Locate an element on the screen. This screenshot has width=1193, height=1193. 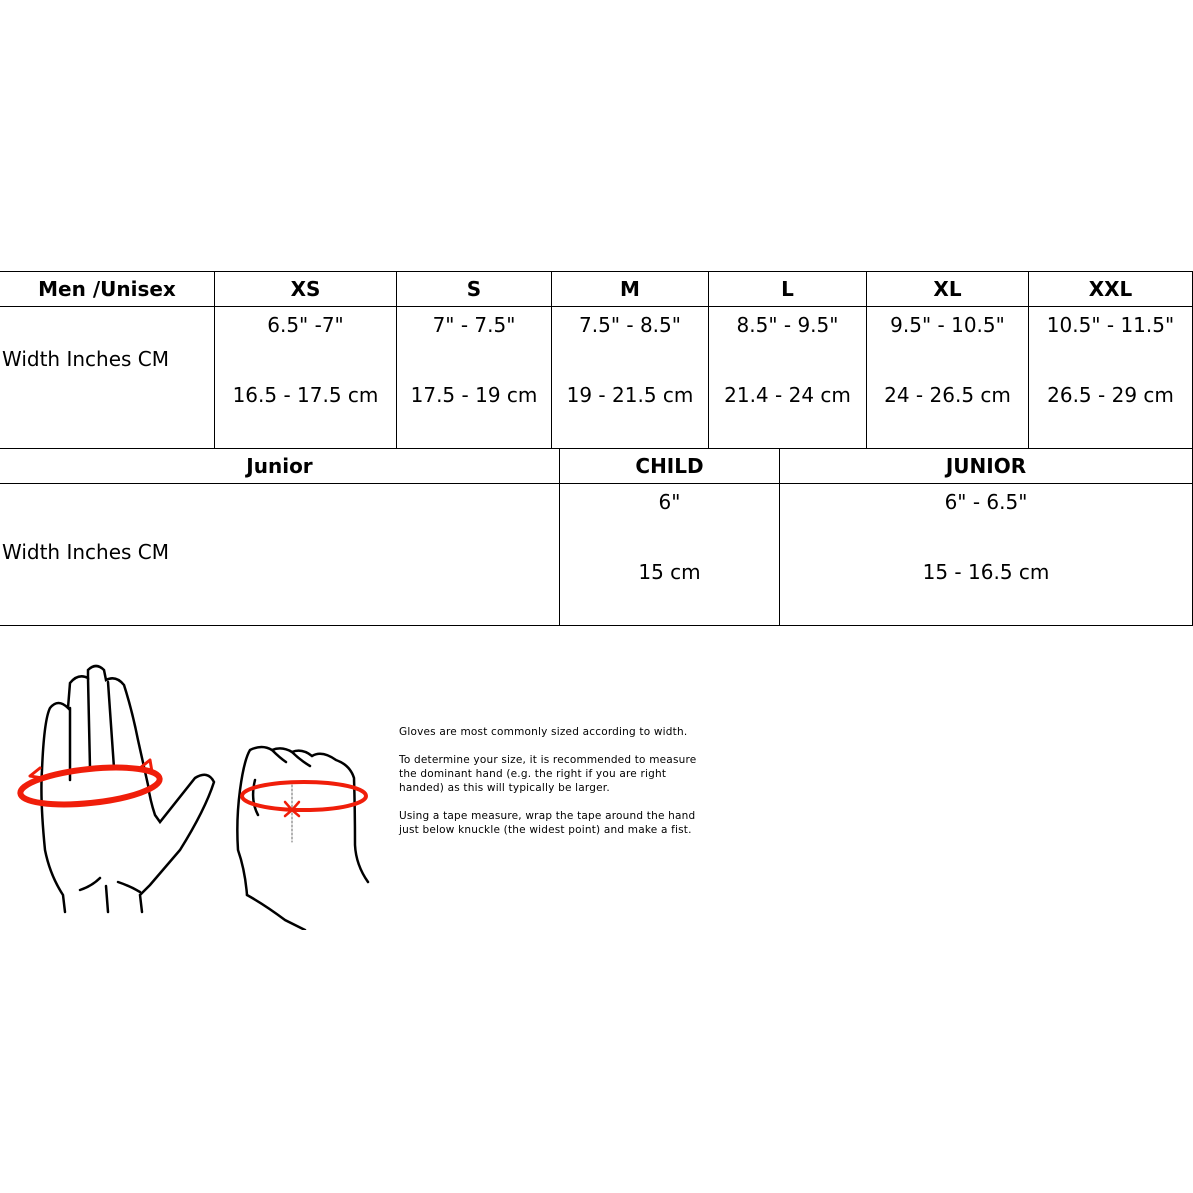
header-cell: JUNIOR is located at coordinates (986, 466).